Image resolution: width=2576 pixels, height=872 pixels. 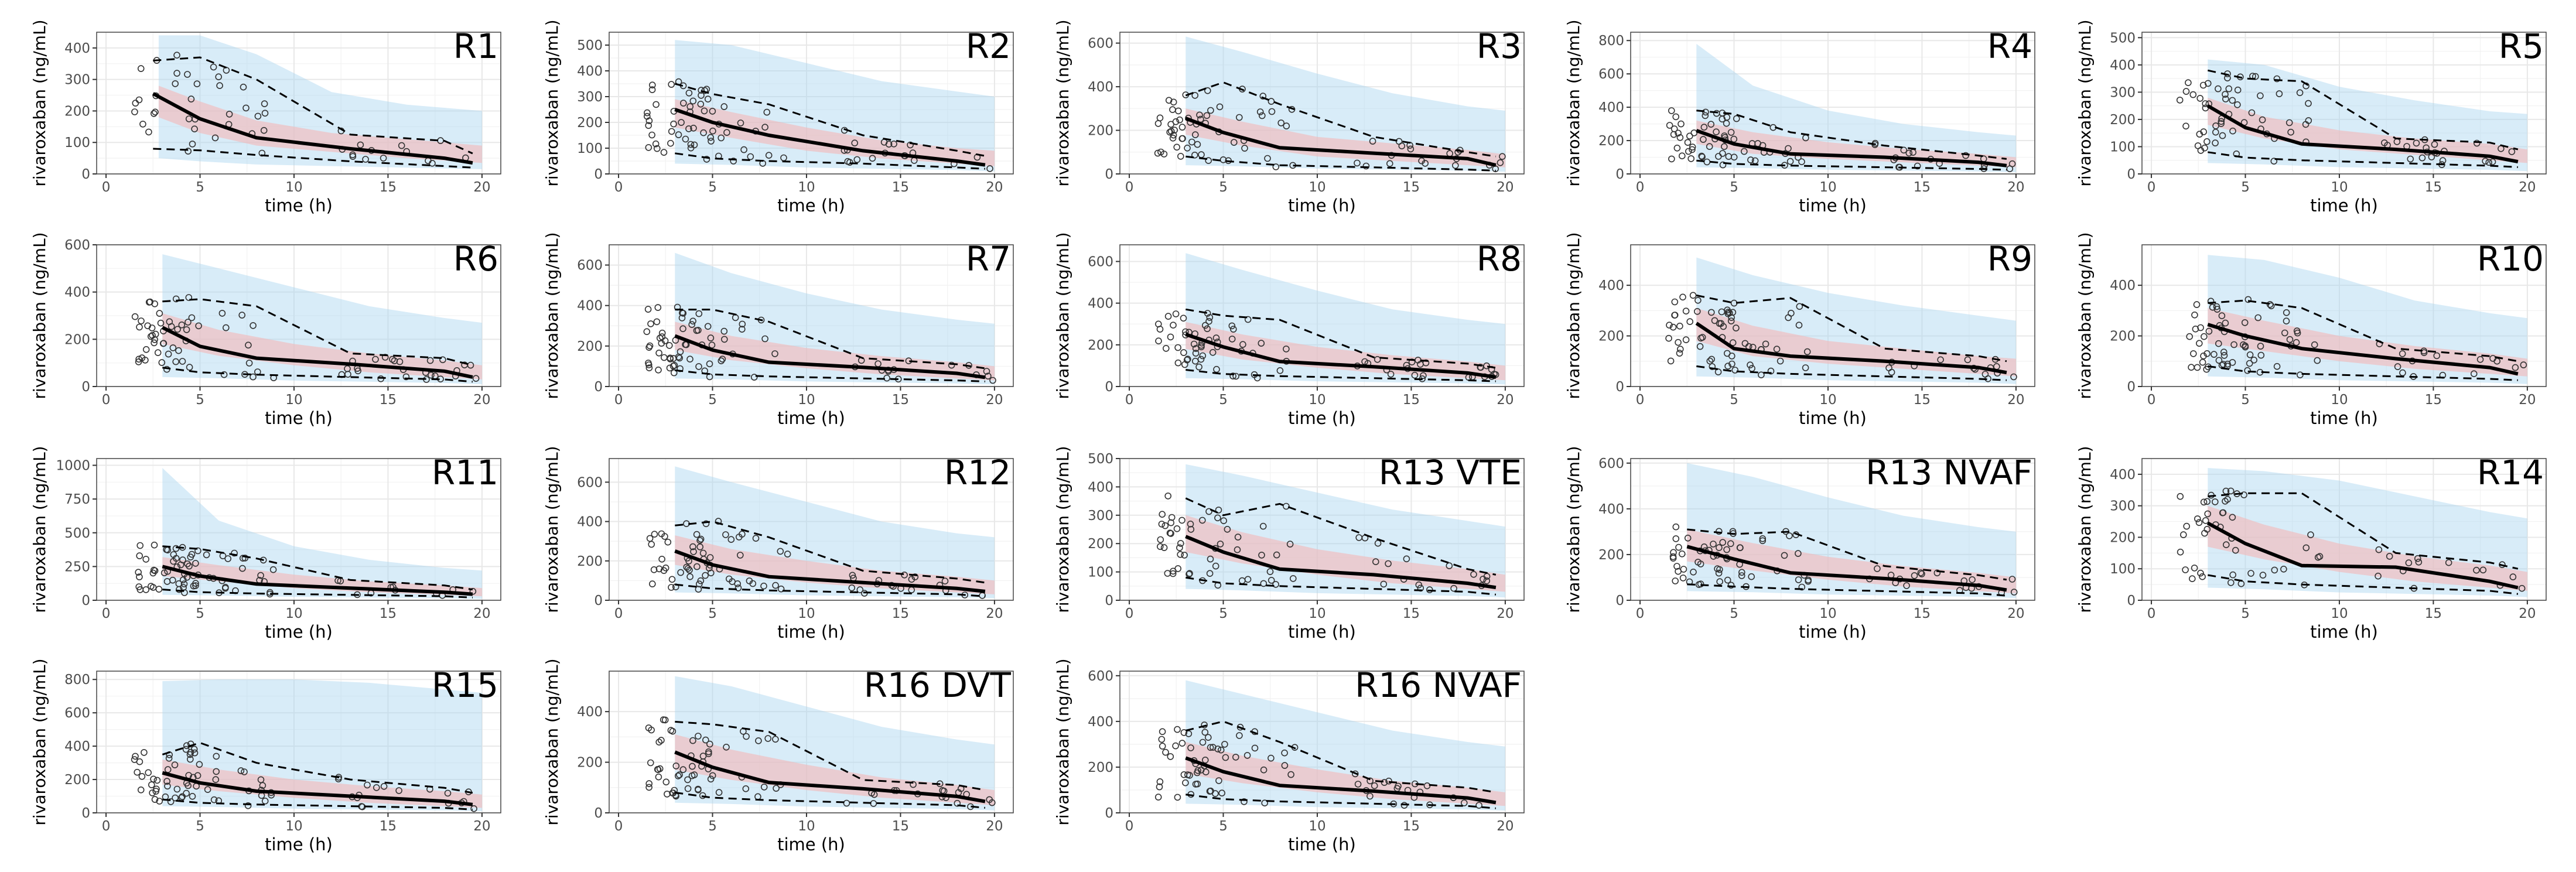 I want to click on x-axis-title: time (h), so click(x=2344, y=632).